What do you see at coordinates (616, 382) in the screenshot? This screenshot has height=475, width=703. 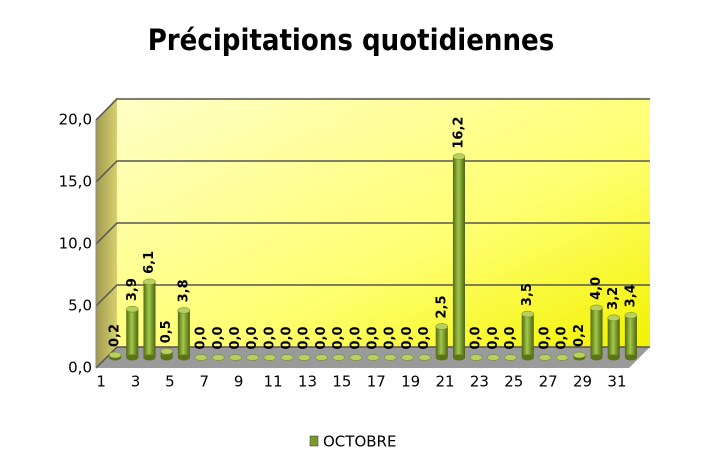 I see `x-tick-label: 31` at bounding box center [616, 382].